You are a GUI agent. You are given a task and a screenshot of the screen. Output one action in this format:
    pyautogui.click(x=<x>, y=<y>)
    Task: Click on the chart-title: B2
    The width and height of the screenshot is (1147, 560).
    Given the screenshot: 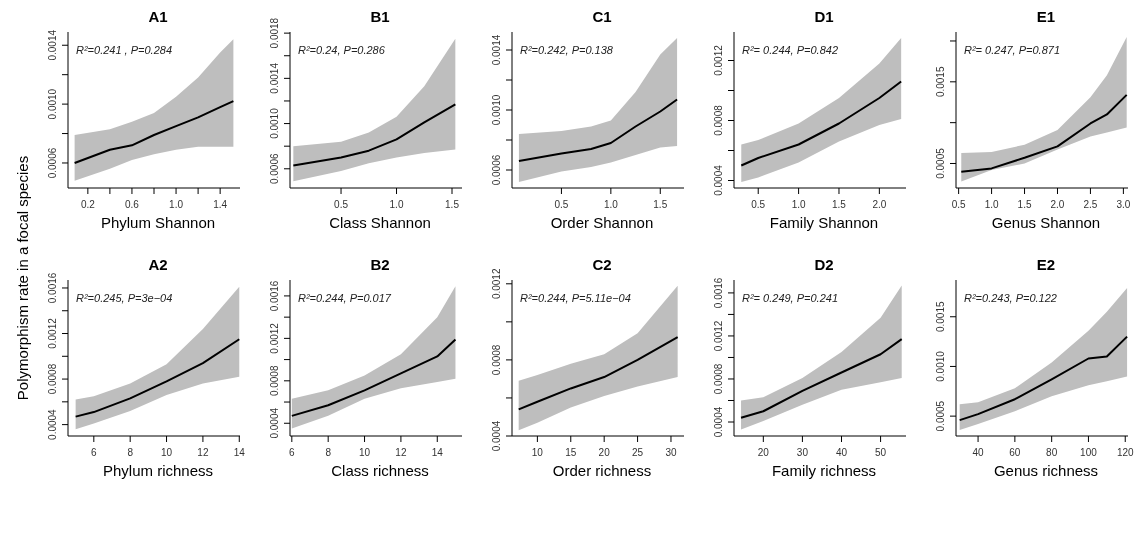 What is the action you would take?
    pyautogui.click(x=380, y=265)
    